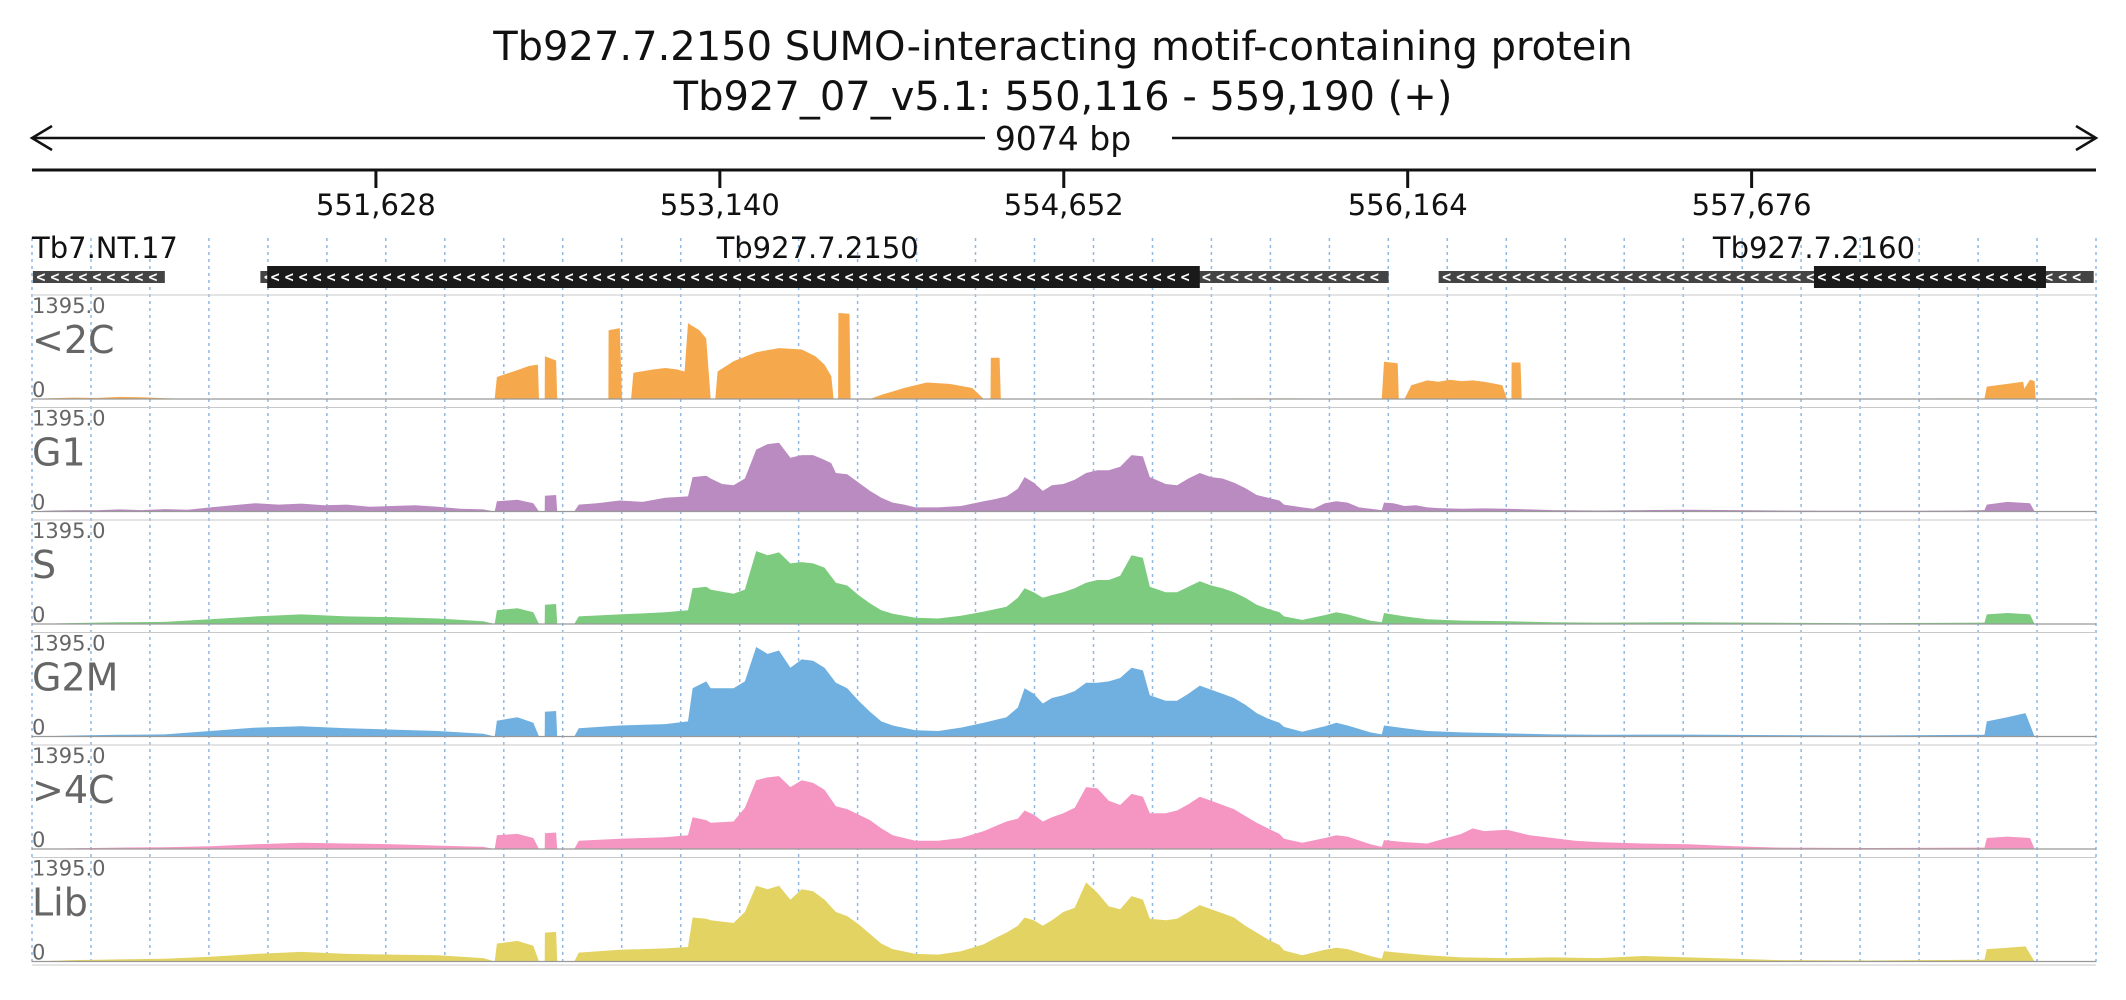  What do you see at coordinates (1059, 277) in the screenshot?
I see `gene-1-cds-strand-mark-56: <` at bounding box center [1059, 277].